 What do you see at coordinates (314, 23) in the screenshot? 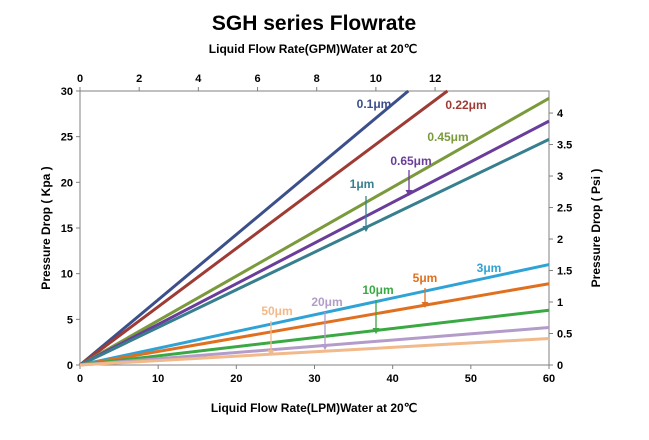
I see `chart-title: SGH series Flowrate` at bounding box center [314, 23].